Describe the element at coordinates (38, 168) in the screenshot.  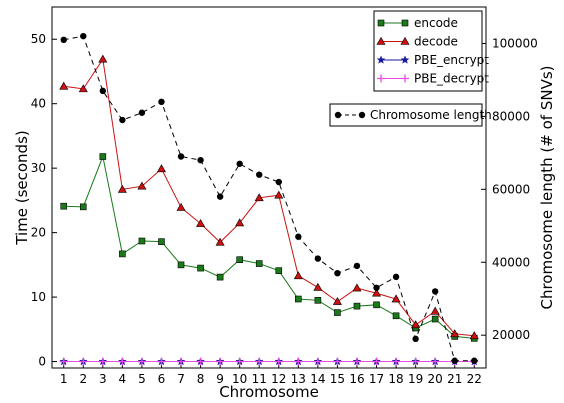
I see `y-tick-label: 30` at that location.